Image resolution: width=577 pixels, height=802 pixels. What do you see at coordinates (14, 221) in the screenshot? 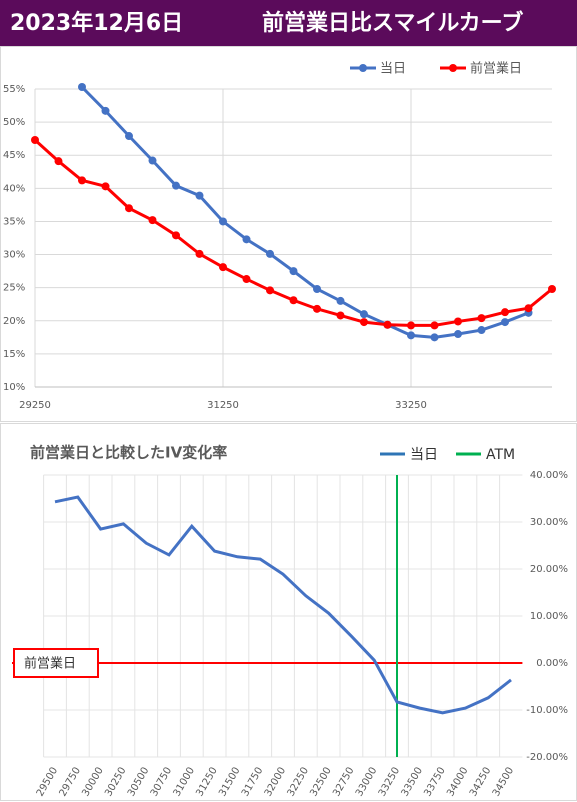
I see `y-tick-label: 35%` at bounding box center [14, 221].